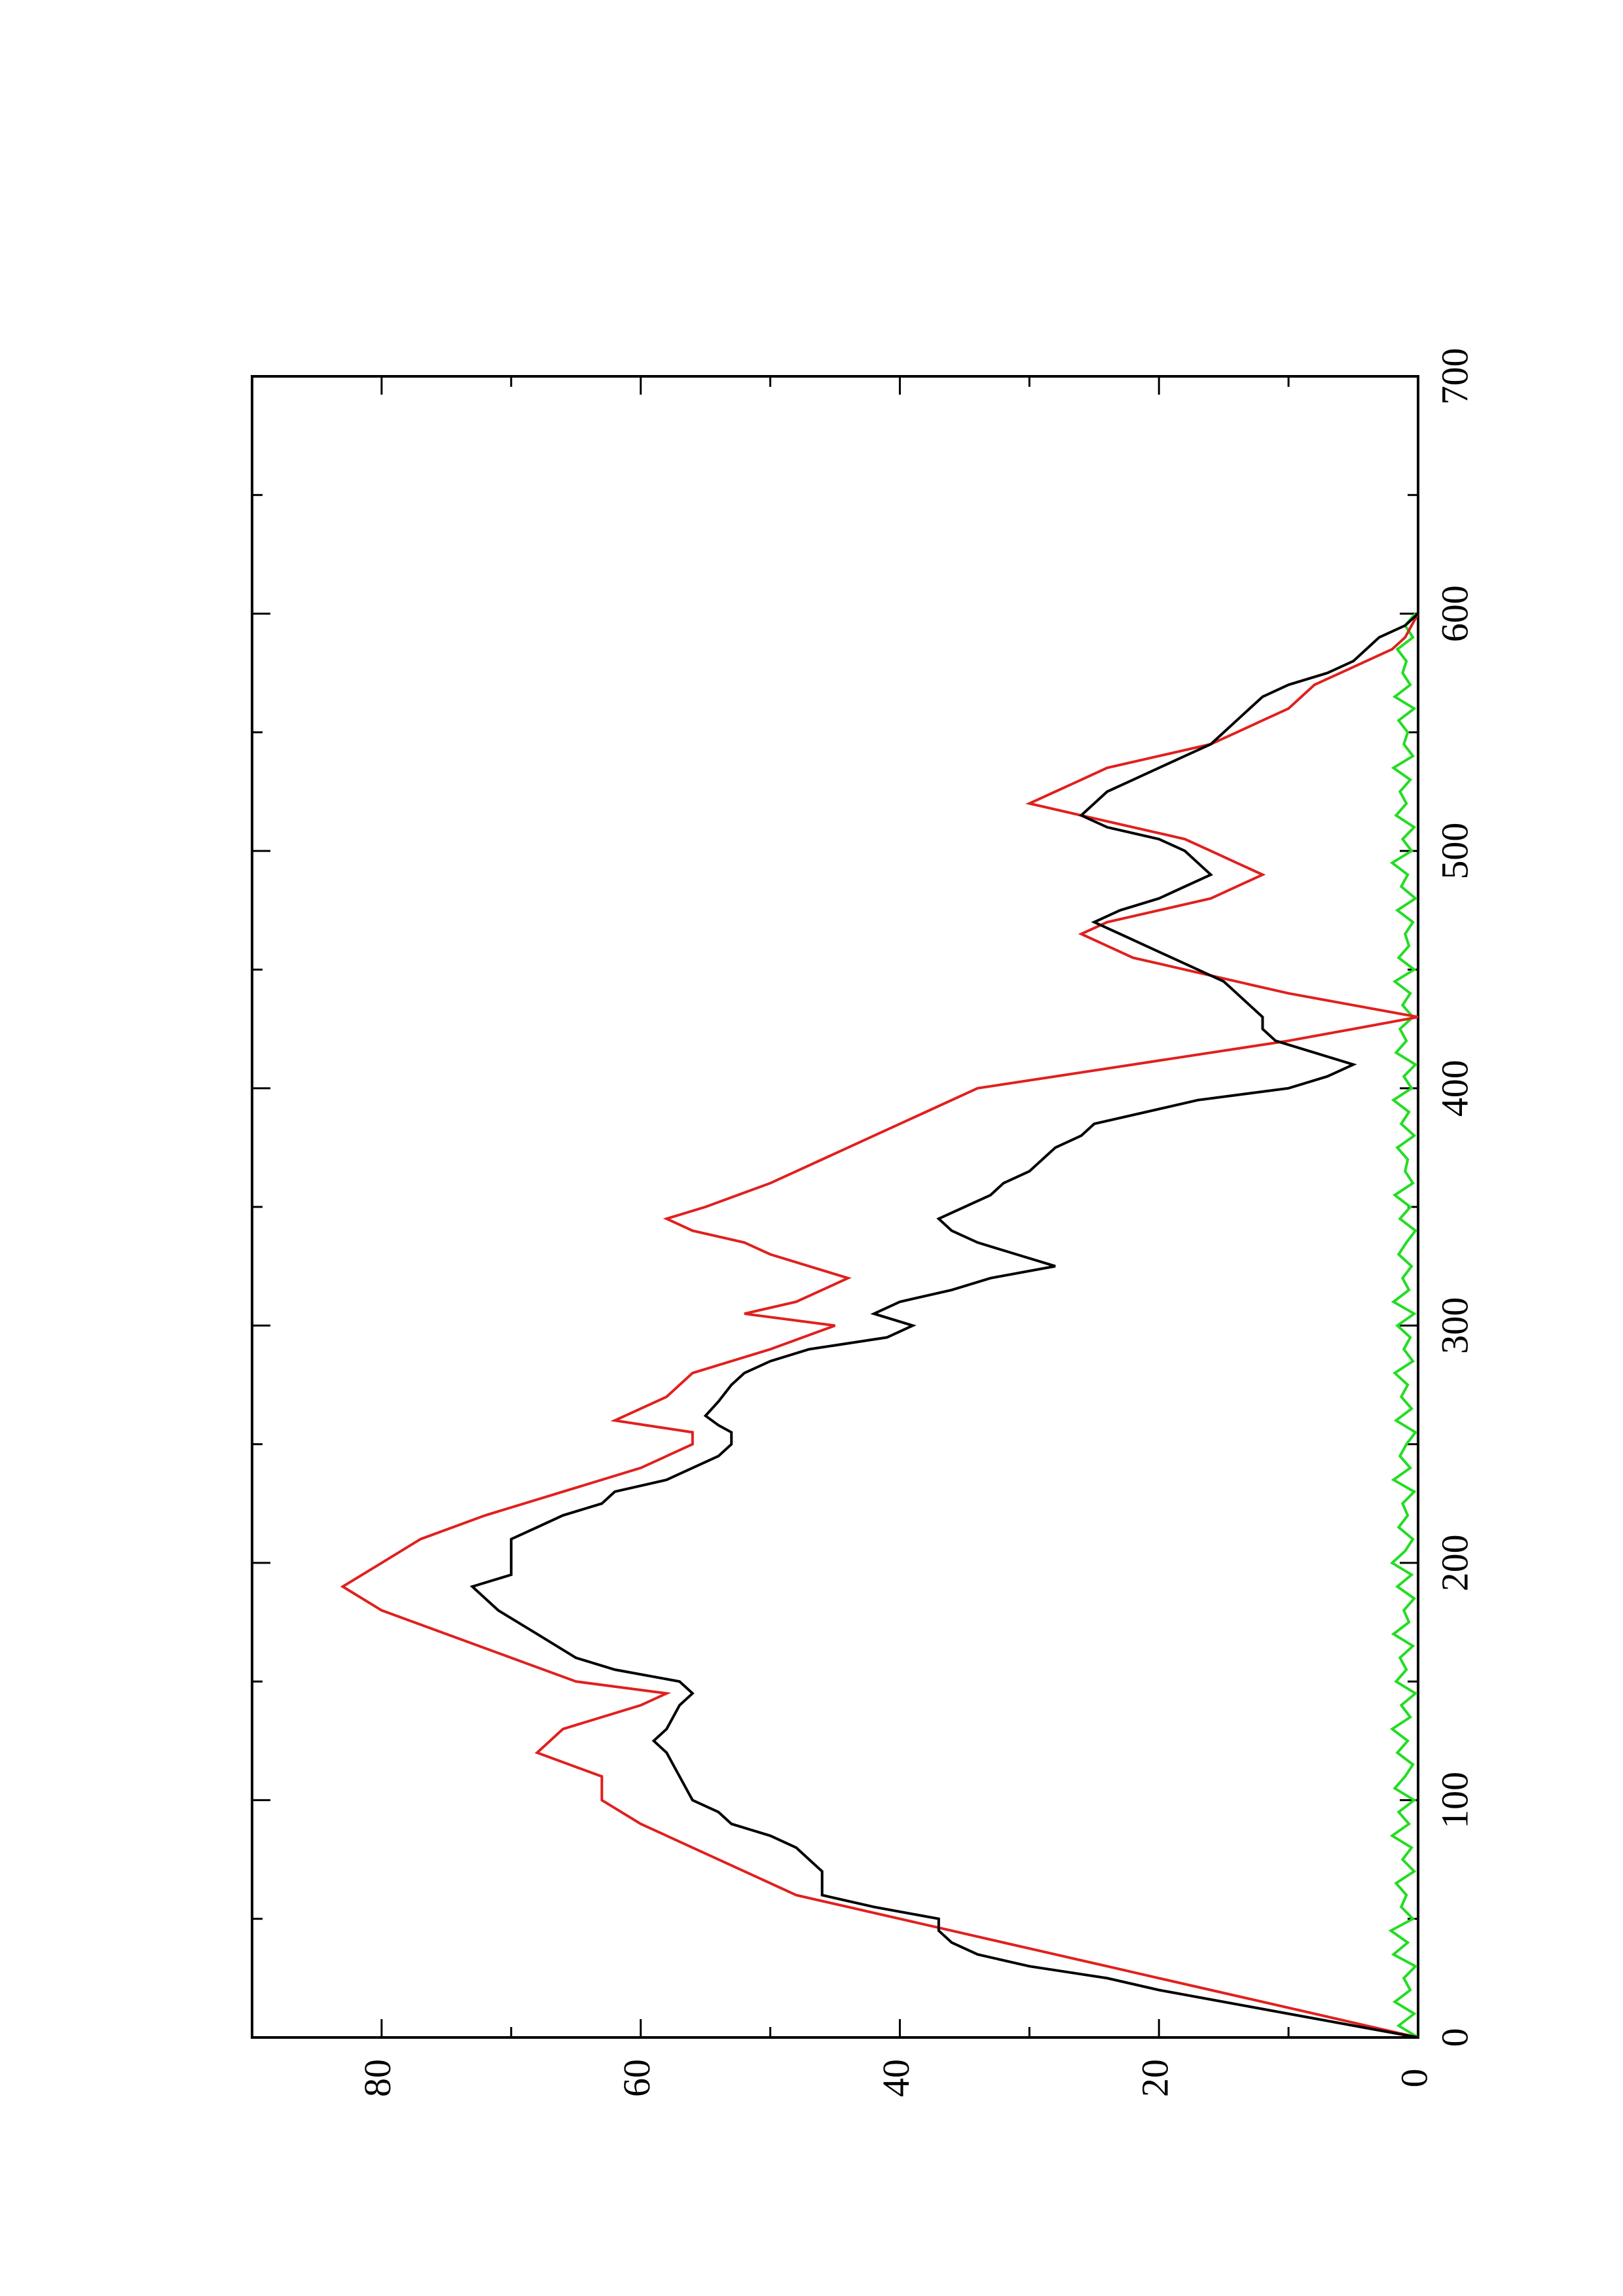  What do you see at coordinates (1414, 2078) in the screenshot?
I see `y-tick-label: 0` at bounding box center [1414, 2078].